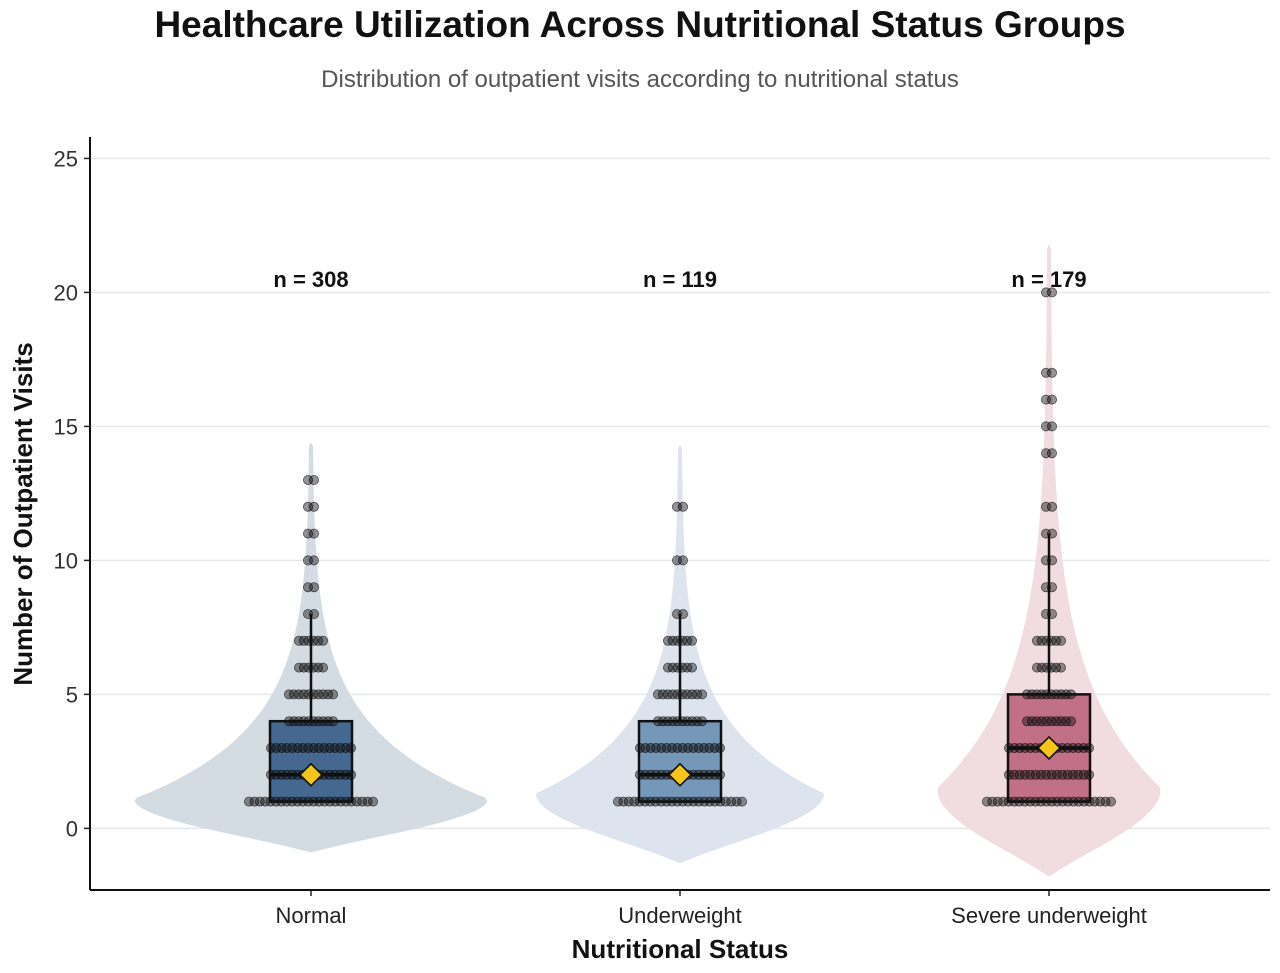 This screenshot has height=973, width=1280. Describe the element at coordinates (1048, 279) in the screenshot. I see `sample-size-label: n = 179` at that location.